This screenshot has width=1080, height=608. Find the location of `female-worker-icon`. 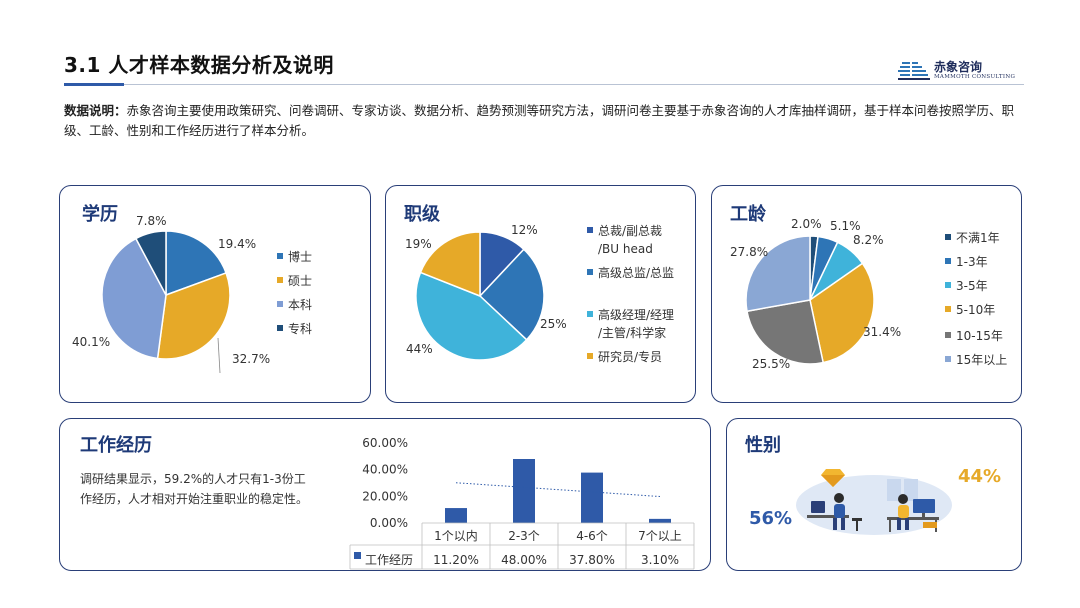

female-worker-icon is located at coordinates (913, 513).